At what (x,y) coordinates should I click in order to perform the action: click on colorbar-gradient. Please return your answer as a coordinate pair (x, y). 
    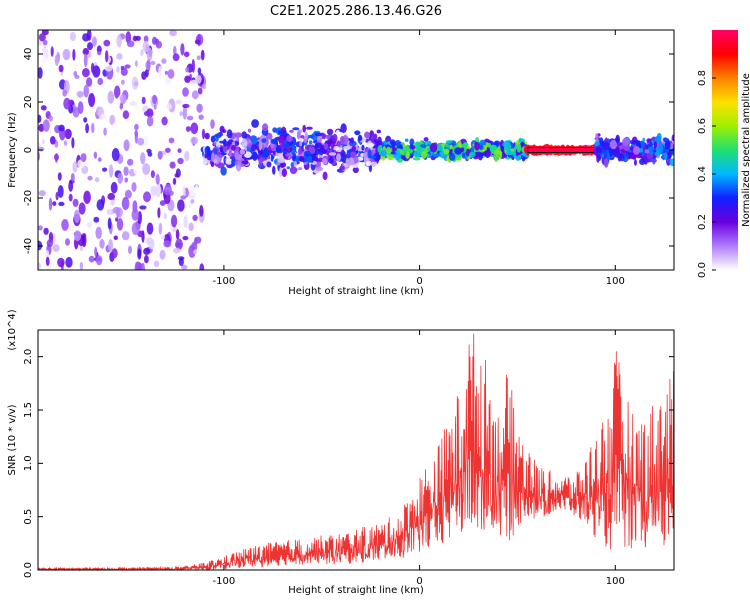
    Looking at the image, I should click on (725, 150).